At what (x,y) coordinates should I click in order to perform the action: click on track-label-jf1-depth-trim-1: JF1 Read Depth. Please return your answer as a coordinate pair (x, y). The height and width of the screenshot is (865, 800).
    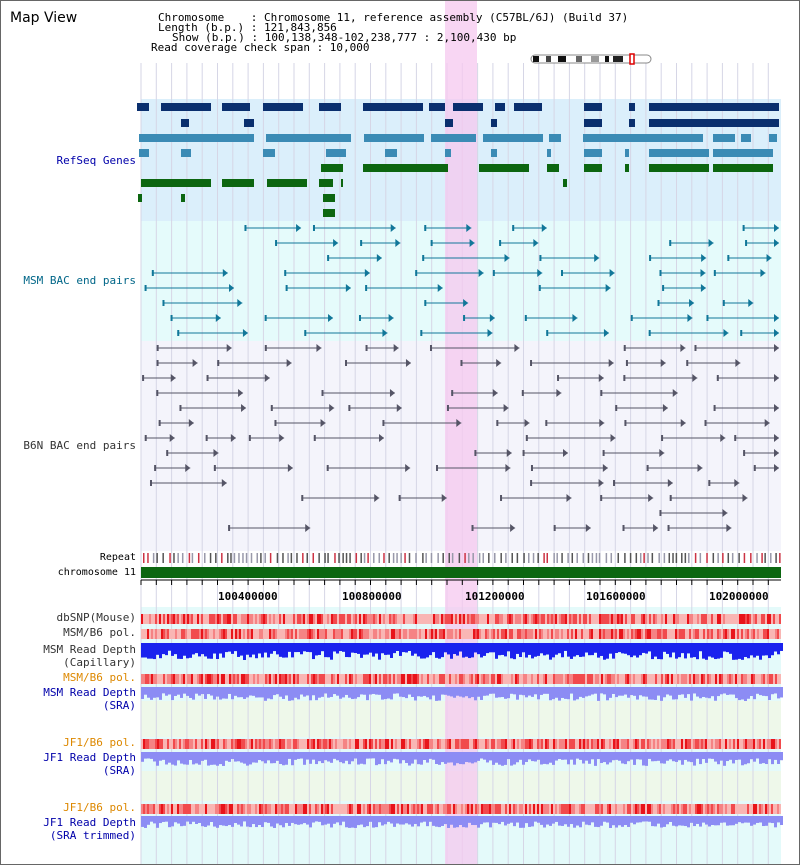
    Looking at the image, I should click on (89, 822).